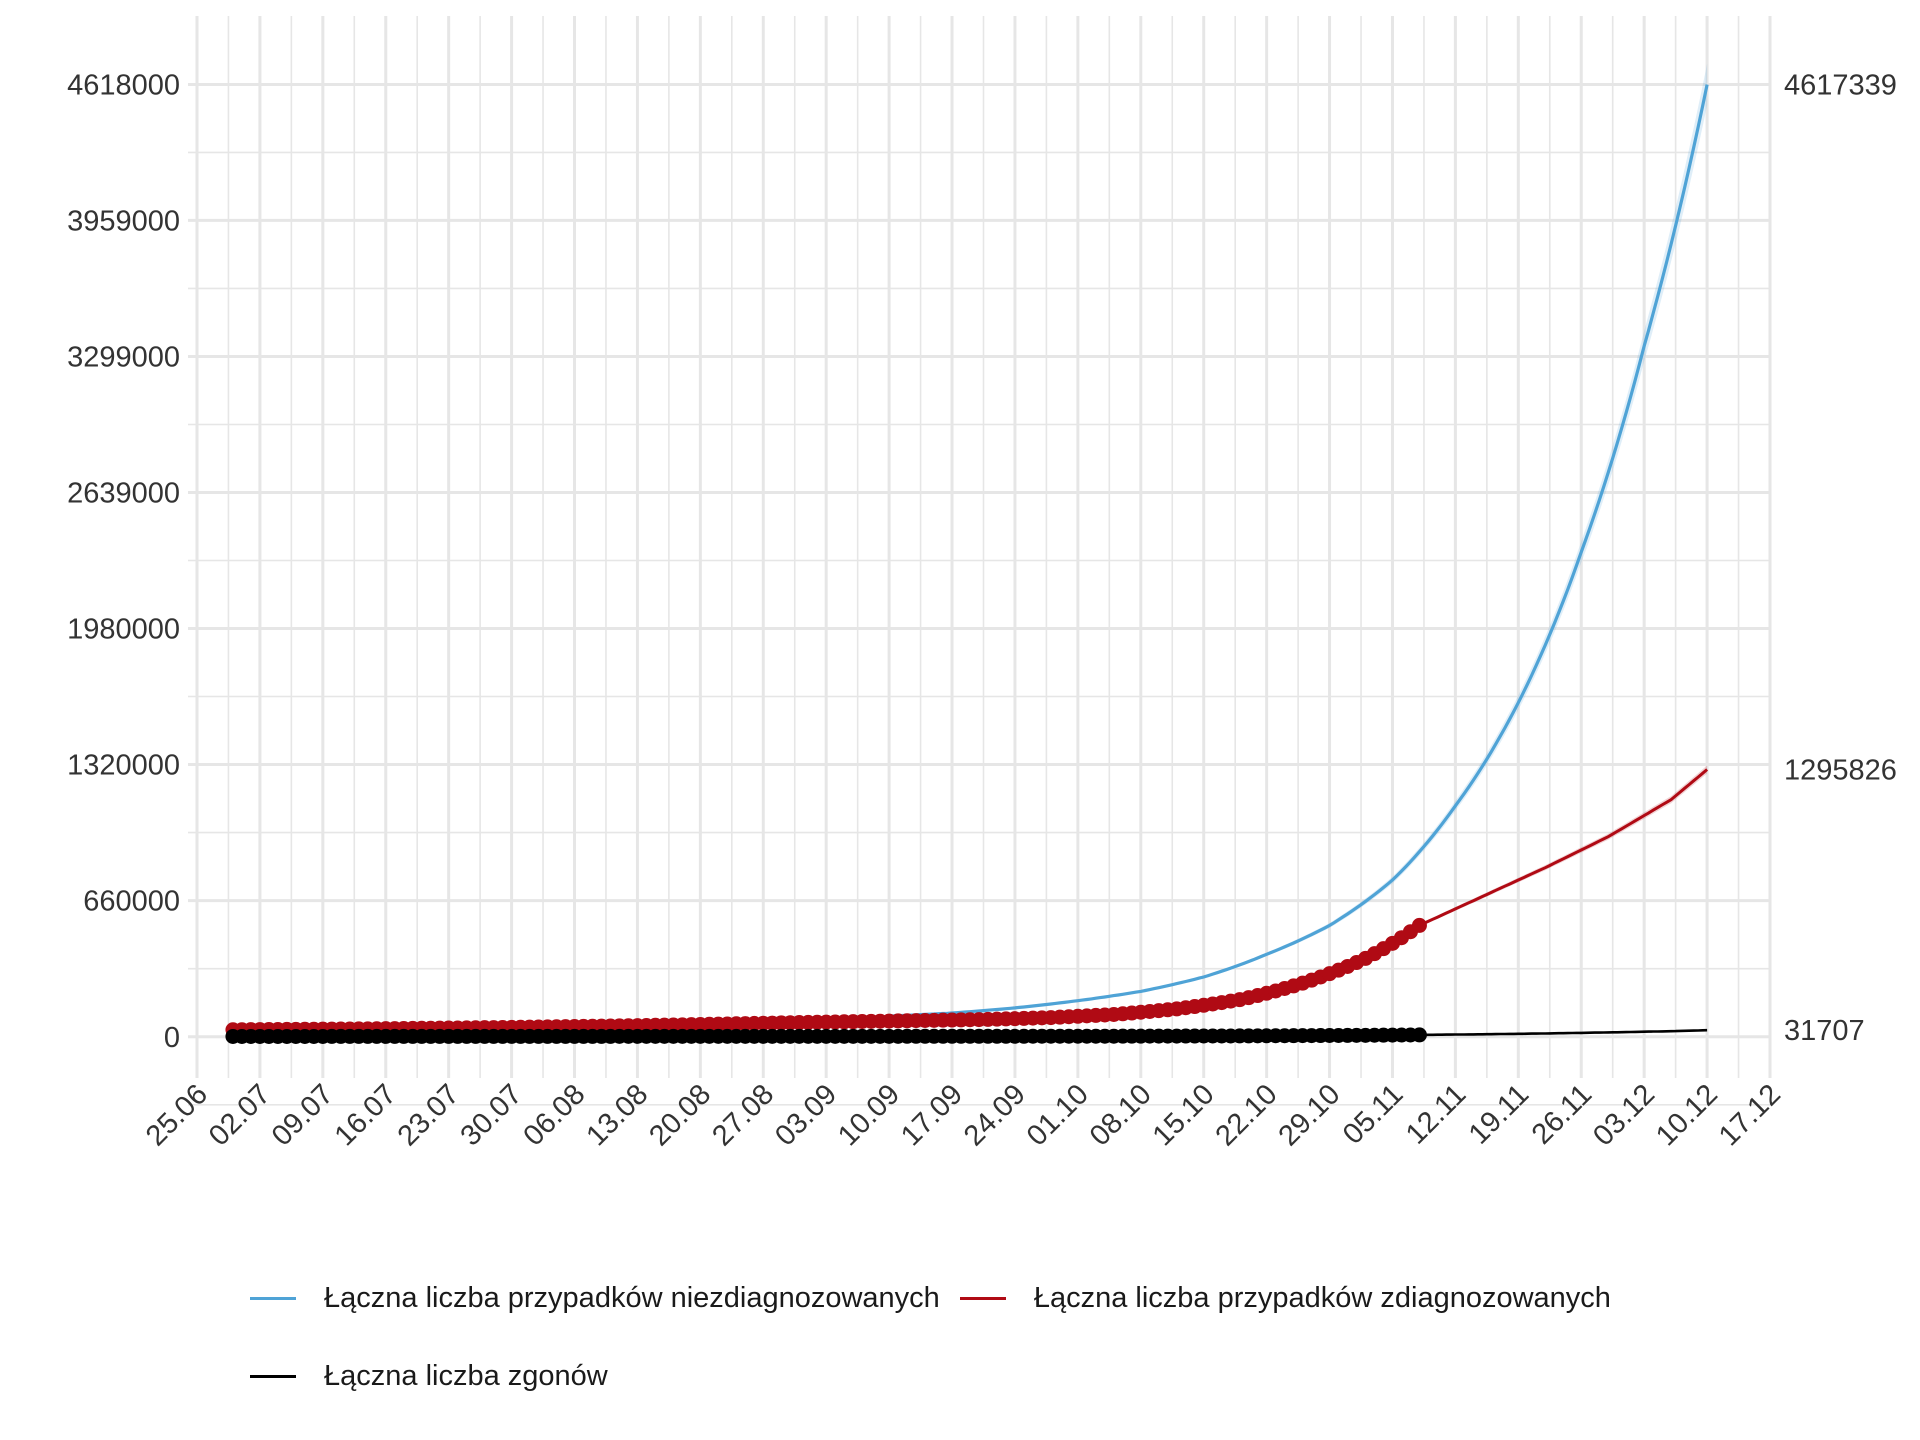 The height and width of the screenshot is (1440, 1920). I want to click on legend-item-deaths: Łączna liczba zgonów, so click(429, 1376).